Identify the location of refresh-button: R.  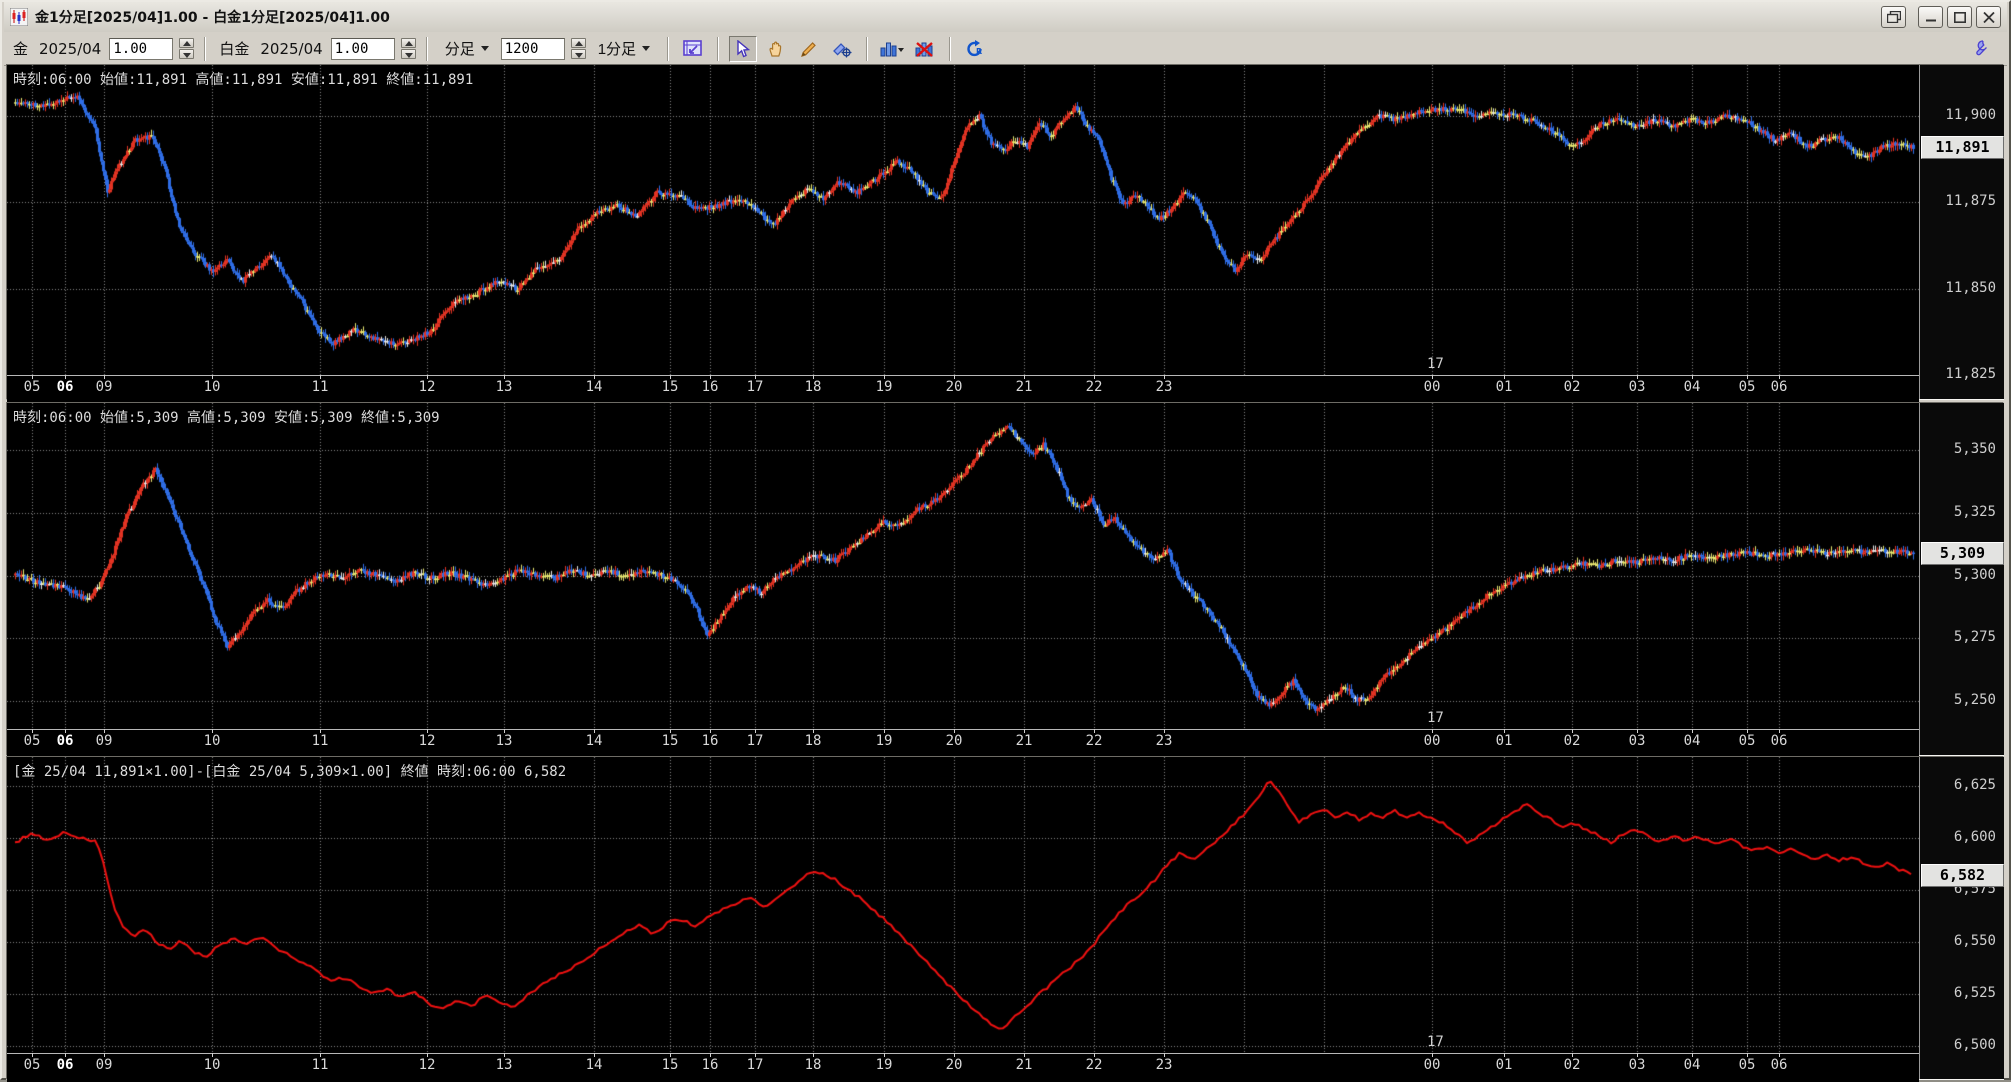
(975, 48).